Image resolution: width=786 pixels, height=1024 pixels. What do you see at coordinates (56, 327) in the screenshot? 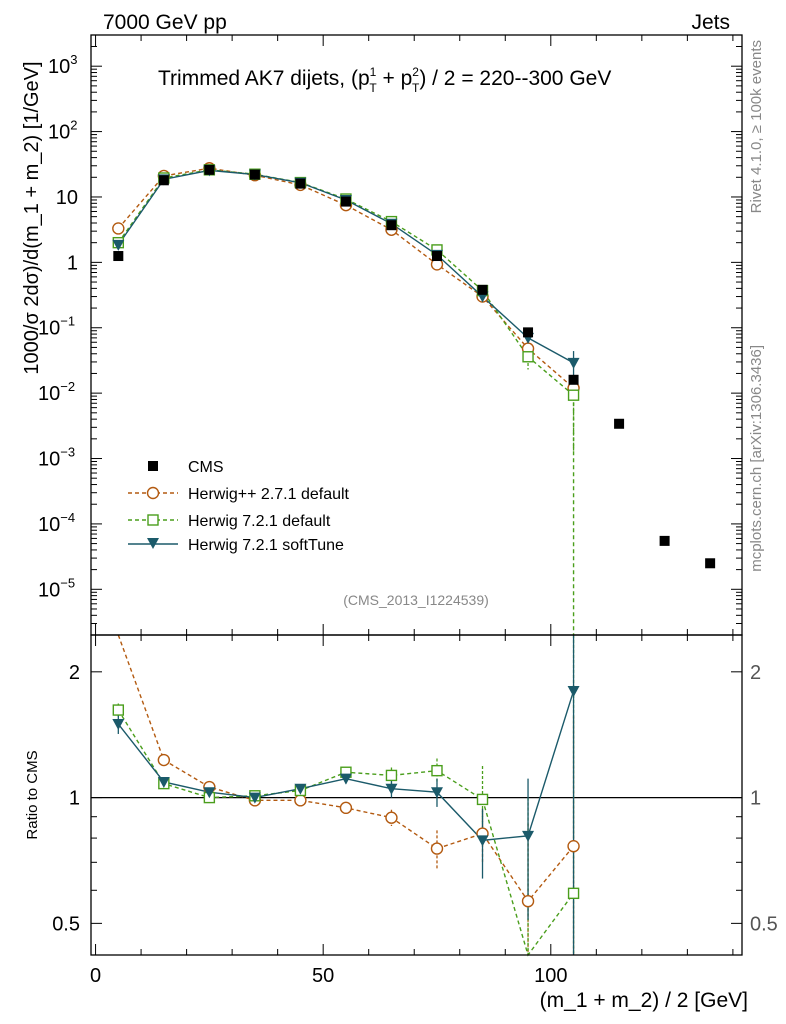
I see `main-y-tick-label: 10⁻¹` at bounding box center [56, 327].